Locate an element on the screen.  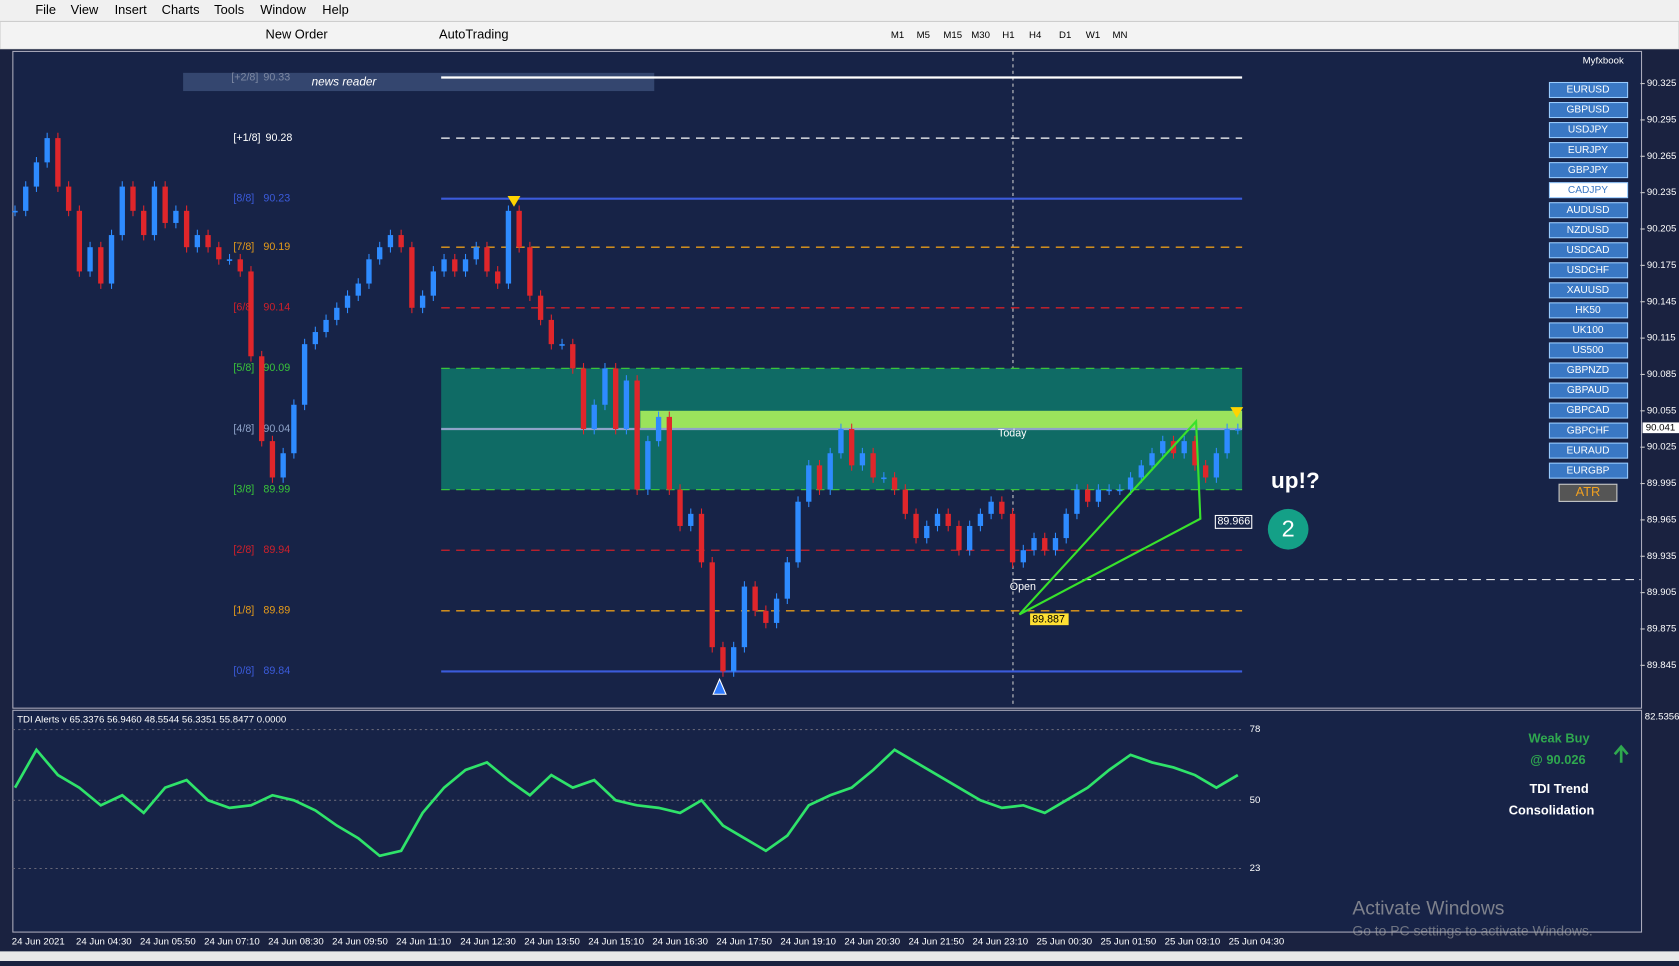
murrey-value: 89.99 is located at coordinates (276, 489).